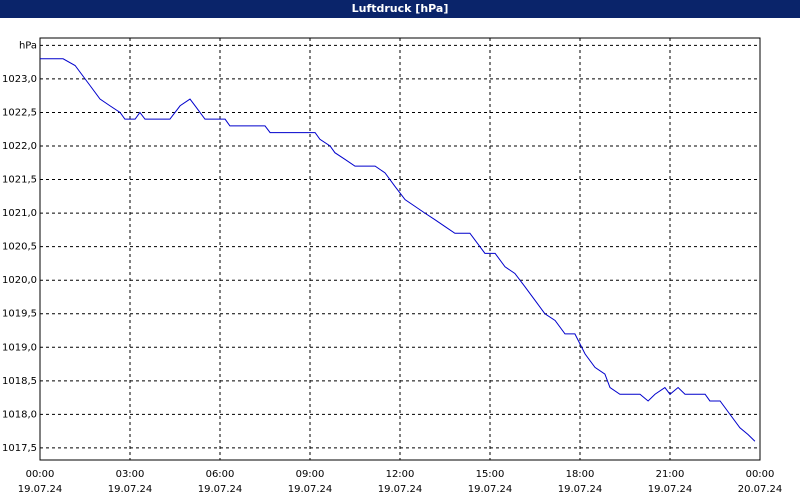 The image size is (800, 500). What do you see at coordinates (19, 79) in the screenshot?
I see `y-tick-label: 1023,0` at bounding box center [19, 79].